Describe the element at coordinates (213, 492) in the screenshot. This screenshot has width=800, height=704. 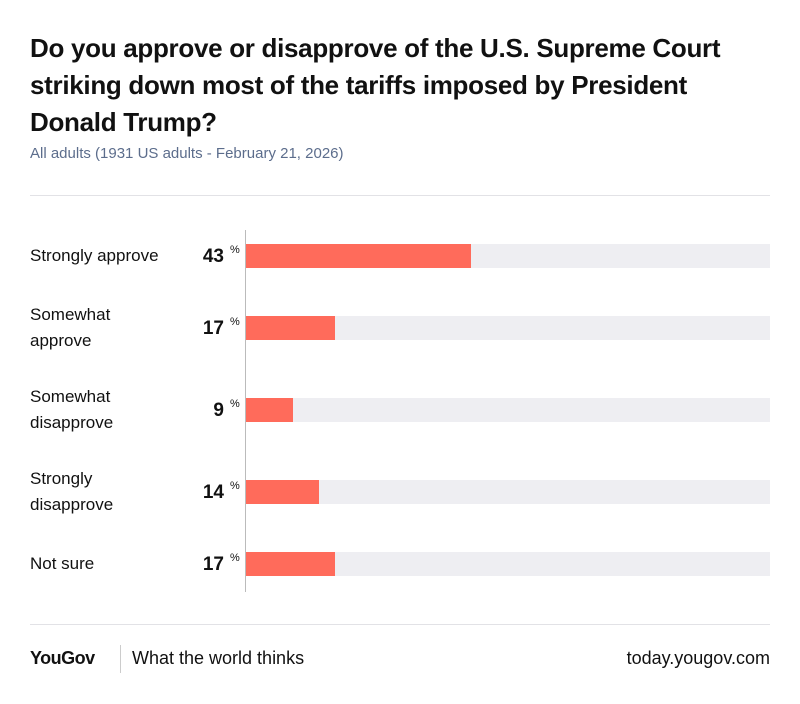
I see `value-label: 14` at that location.